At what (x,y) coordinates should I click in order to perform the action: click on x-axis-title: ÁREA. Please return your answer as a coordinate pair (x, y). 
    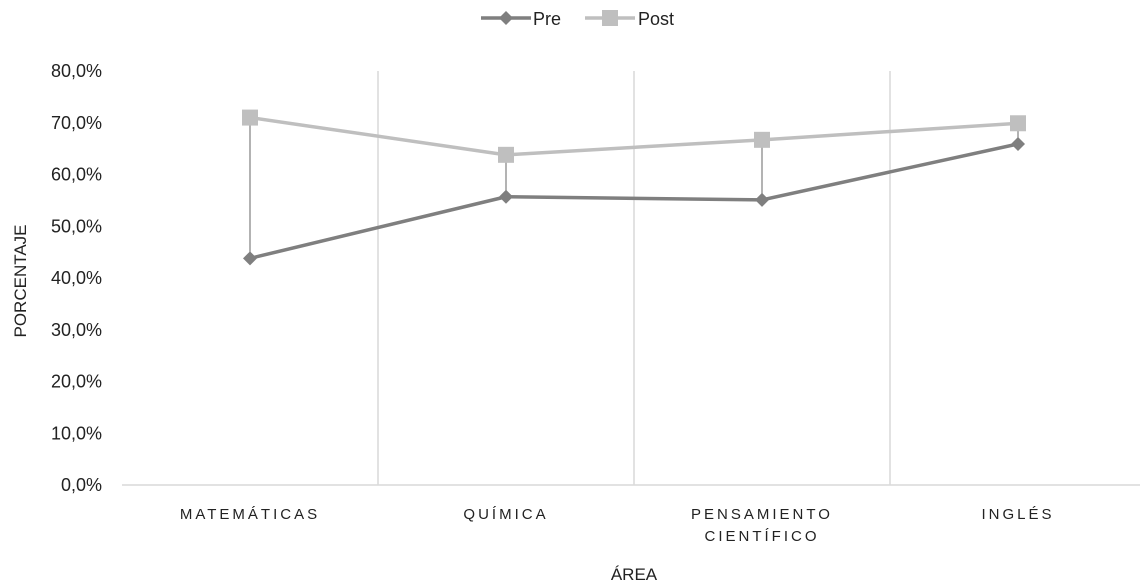
    Looking at the image, I should click on (634, 574).